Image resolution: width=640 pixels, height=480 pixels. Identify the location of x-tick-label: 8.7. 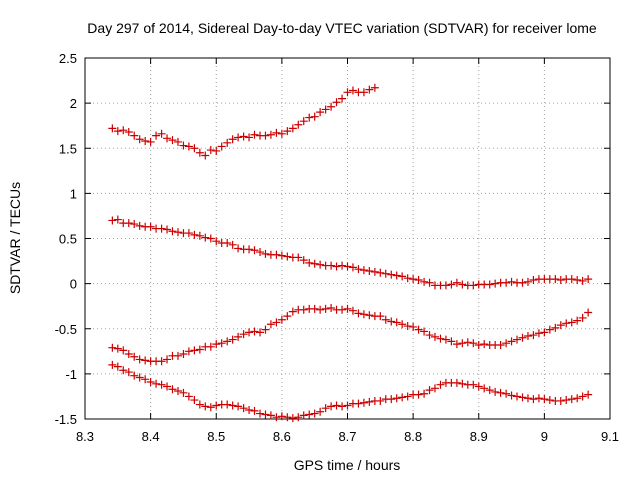
(347, 436).